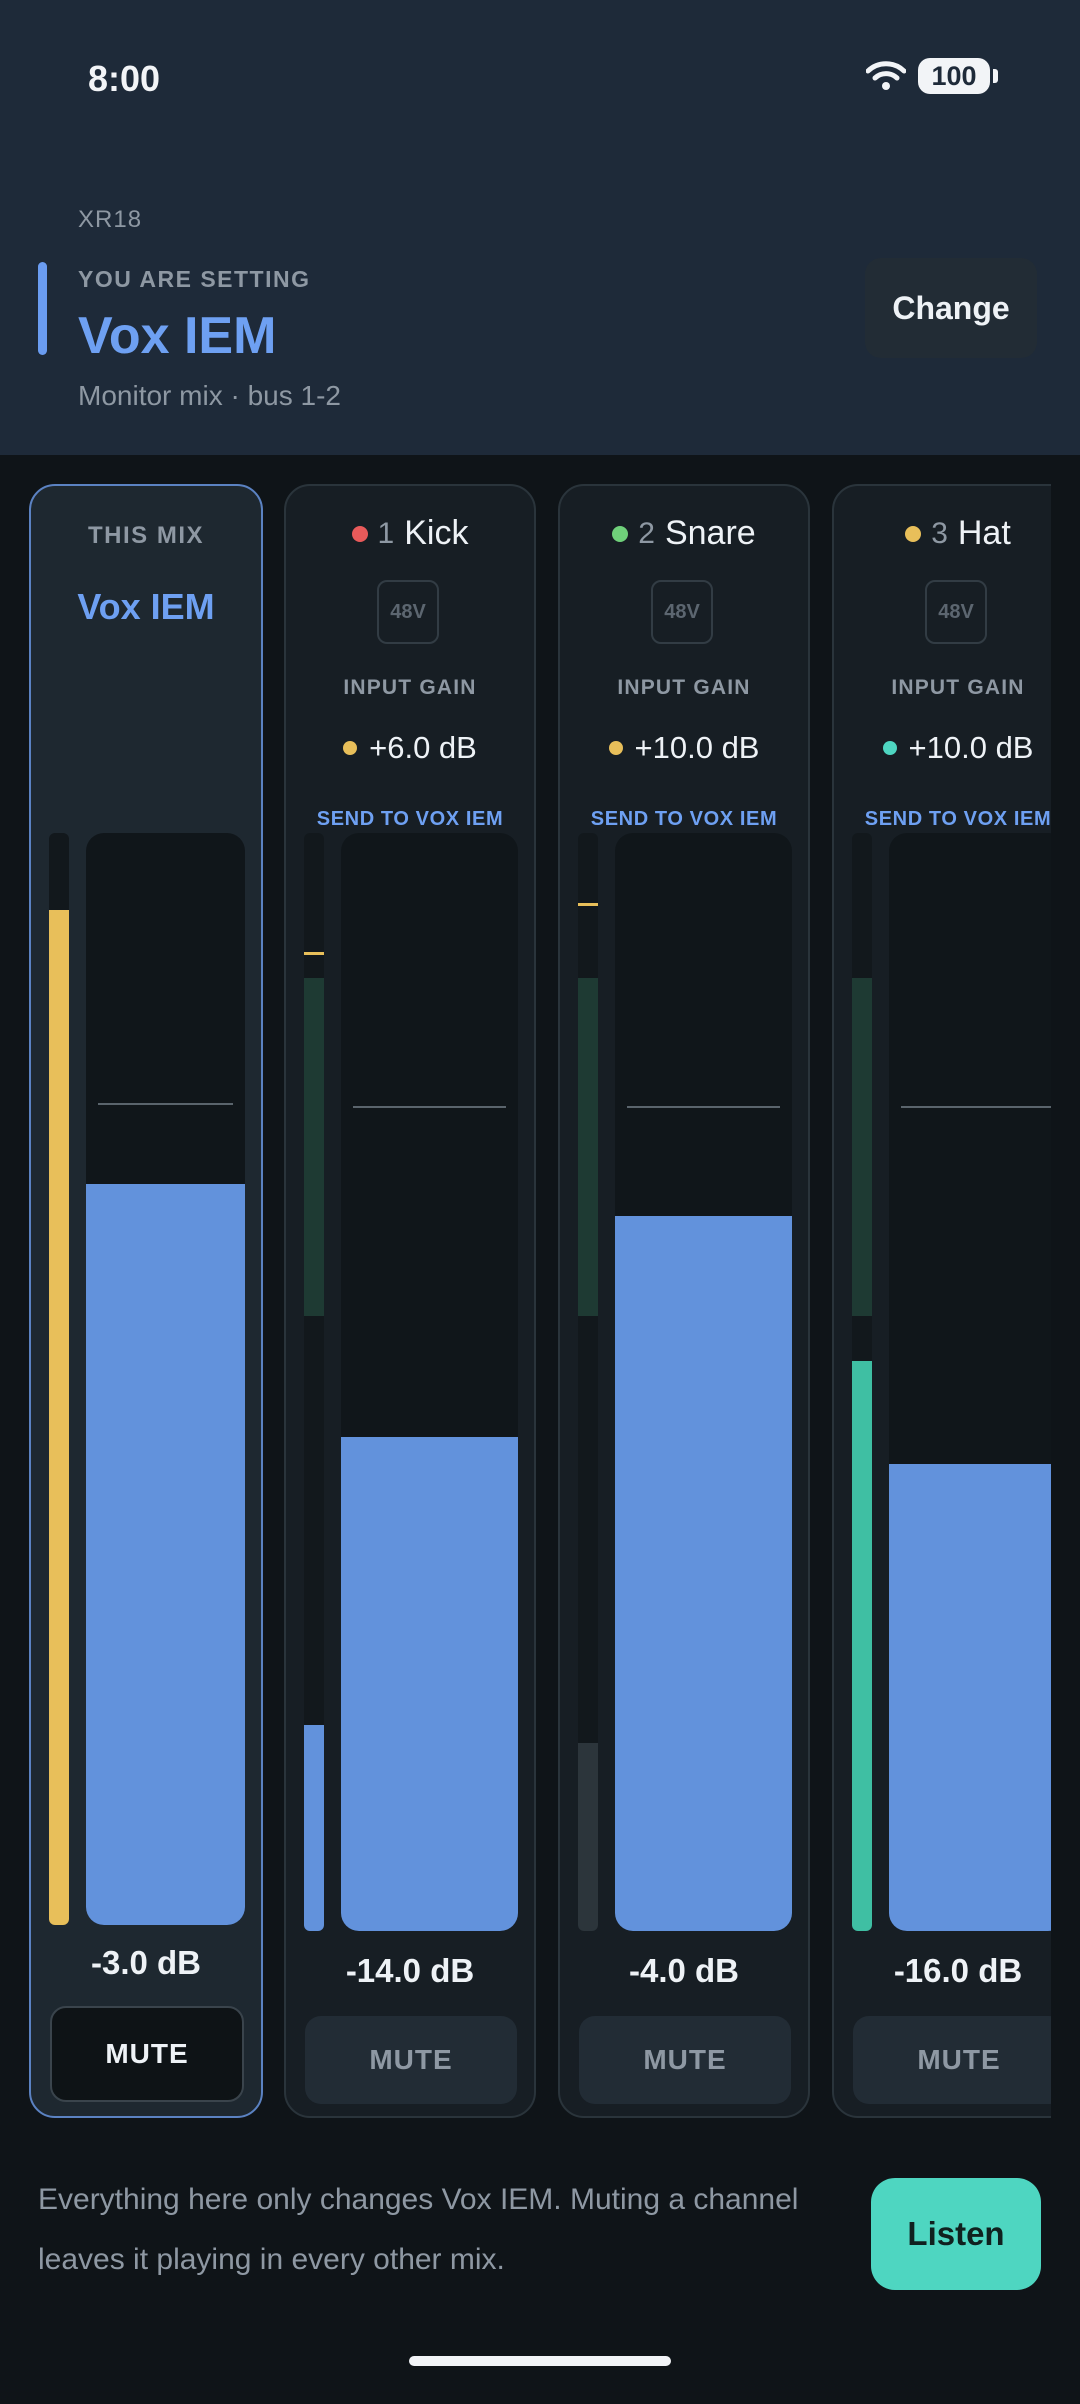 The width and height of the screenshot is (1080, 2404). I want to click on setting-eyebrow: YOU ARE SETTING, so click(194, 279).